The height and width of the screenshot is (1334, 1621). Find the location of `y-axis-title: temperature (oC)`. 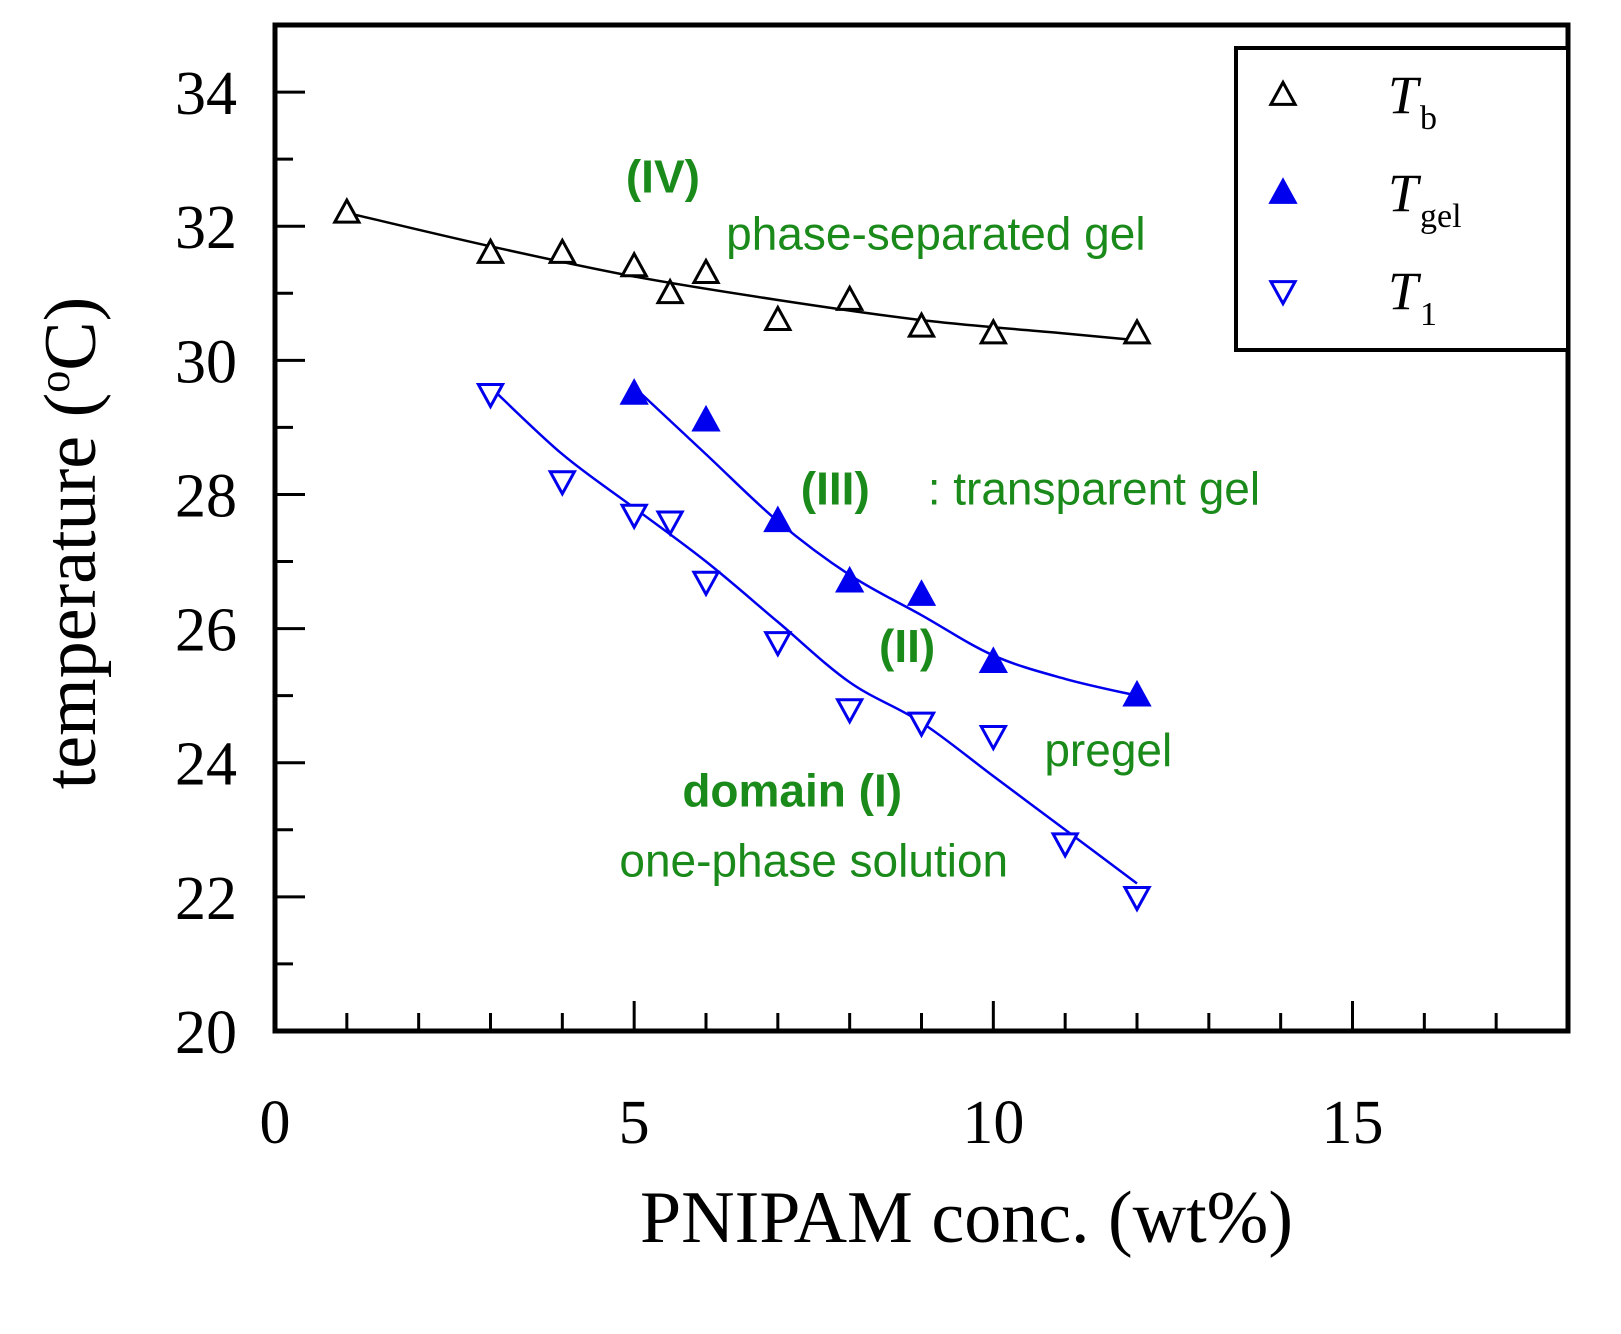

y-axis-title: temperature (oC) is located at coordinates (71, 543).